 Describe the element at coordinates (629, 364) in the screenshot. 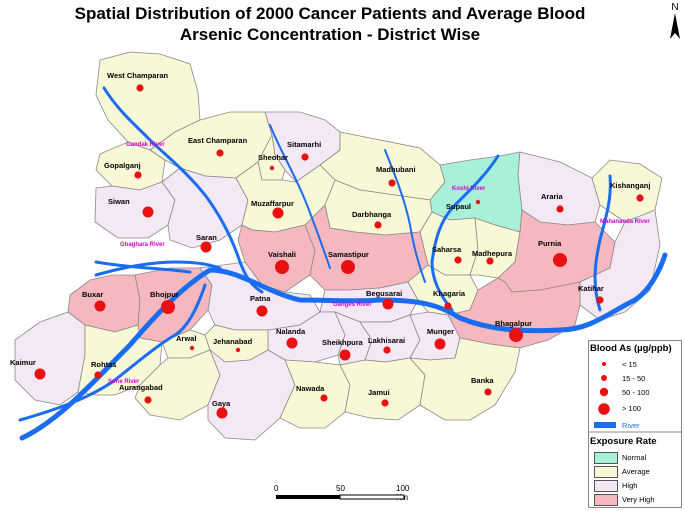

I see `legend-blood-class-label: < 15` at that location.